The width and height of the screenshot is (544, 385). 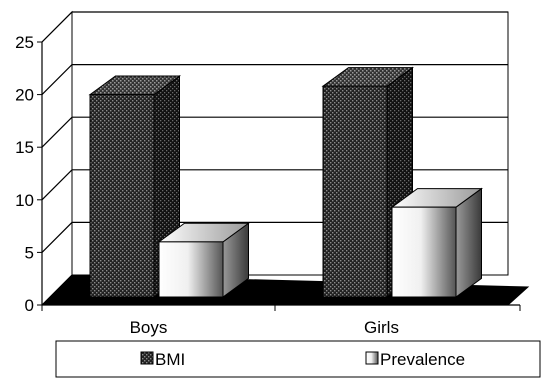 What do you see at coordinates (29, 174) in the screenshot?
I see `y-axis: 0 5 10 15 20 25` at bounding box center [29, 174].